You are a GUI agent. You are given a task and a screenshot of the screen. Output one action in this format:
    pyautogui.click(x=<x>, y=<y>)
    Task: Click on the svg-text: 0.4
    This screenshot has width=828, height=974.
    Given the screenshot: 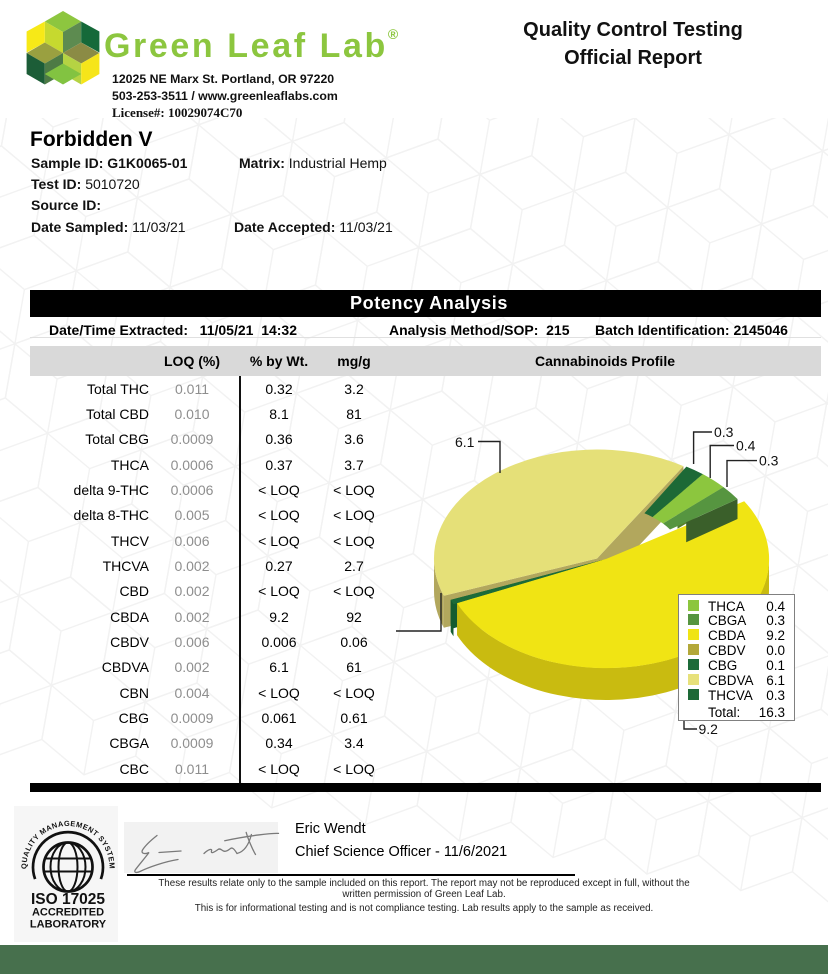 What is the action you would take?
    pyautogui.click(x=746, y=446)
    